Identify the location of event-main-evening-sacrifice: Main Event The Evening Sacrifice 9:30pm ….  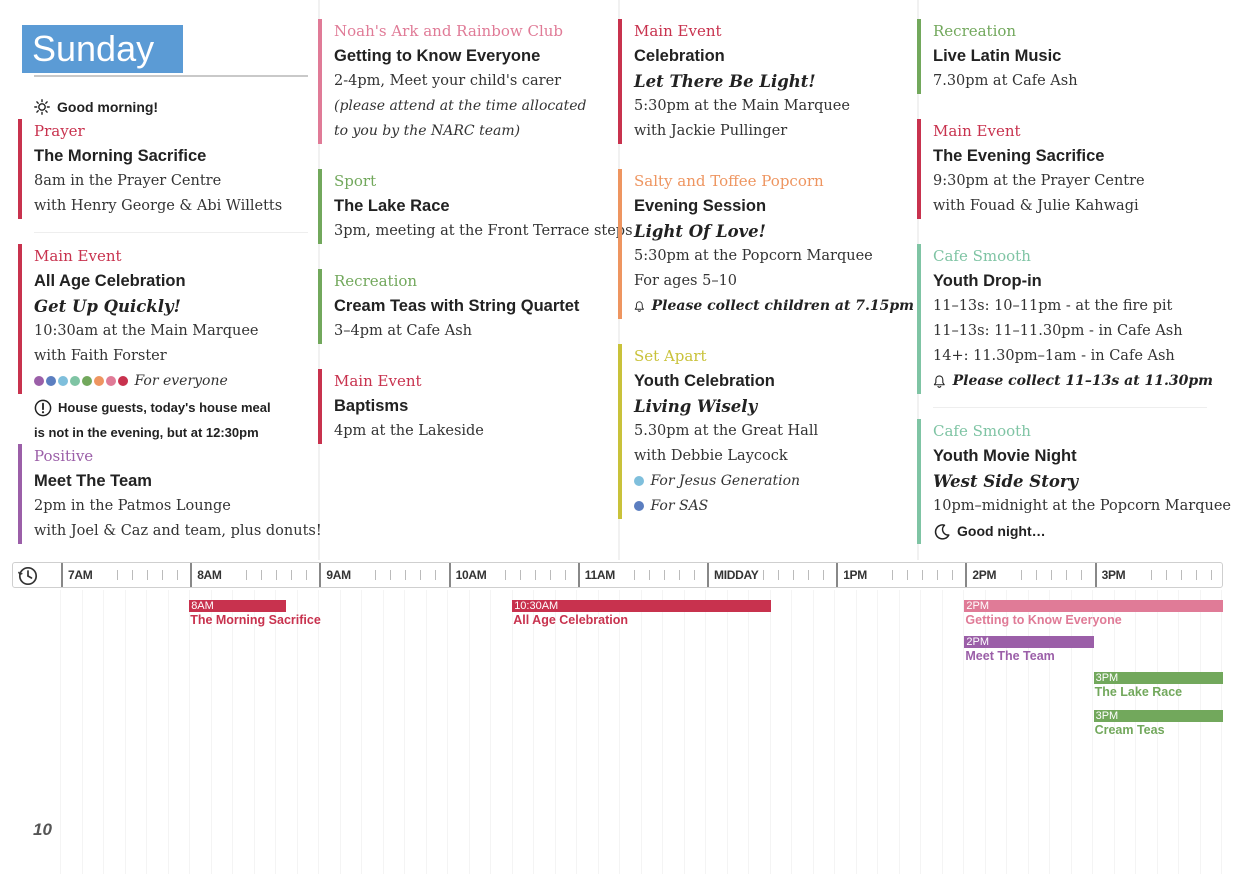
(1065, 169).